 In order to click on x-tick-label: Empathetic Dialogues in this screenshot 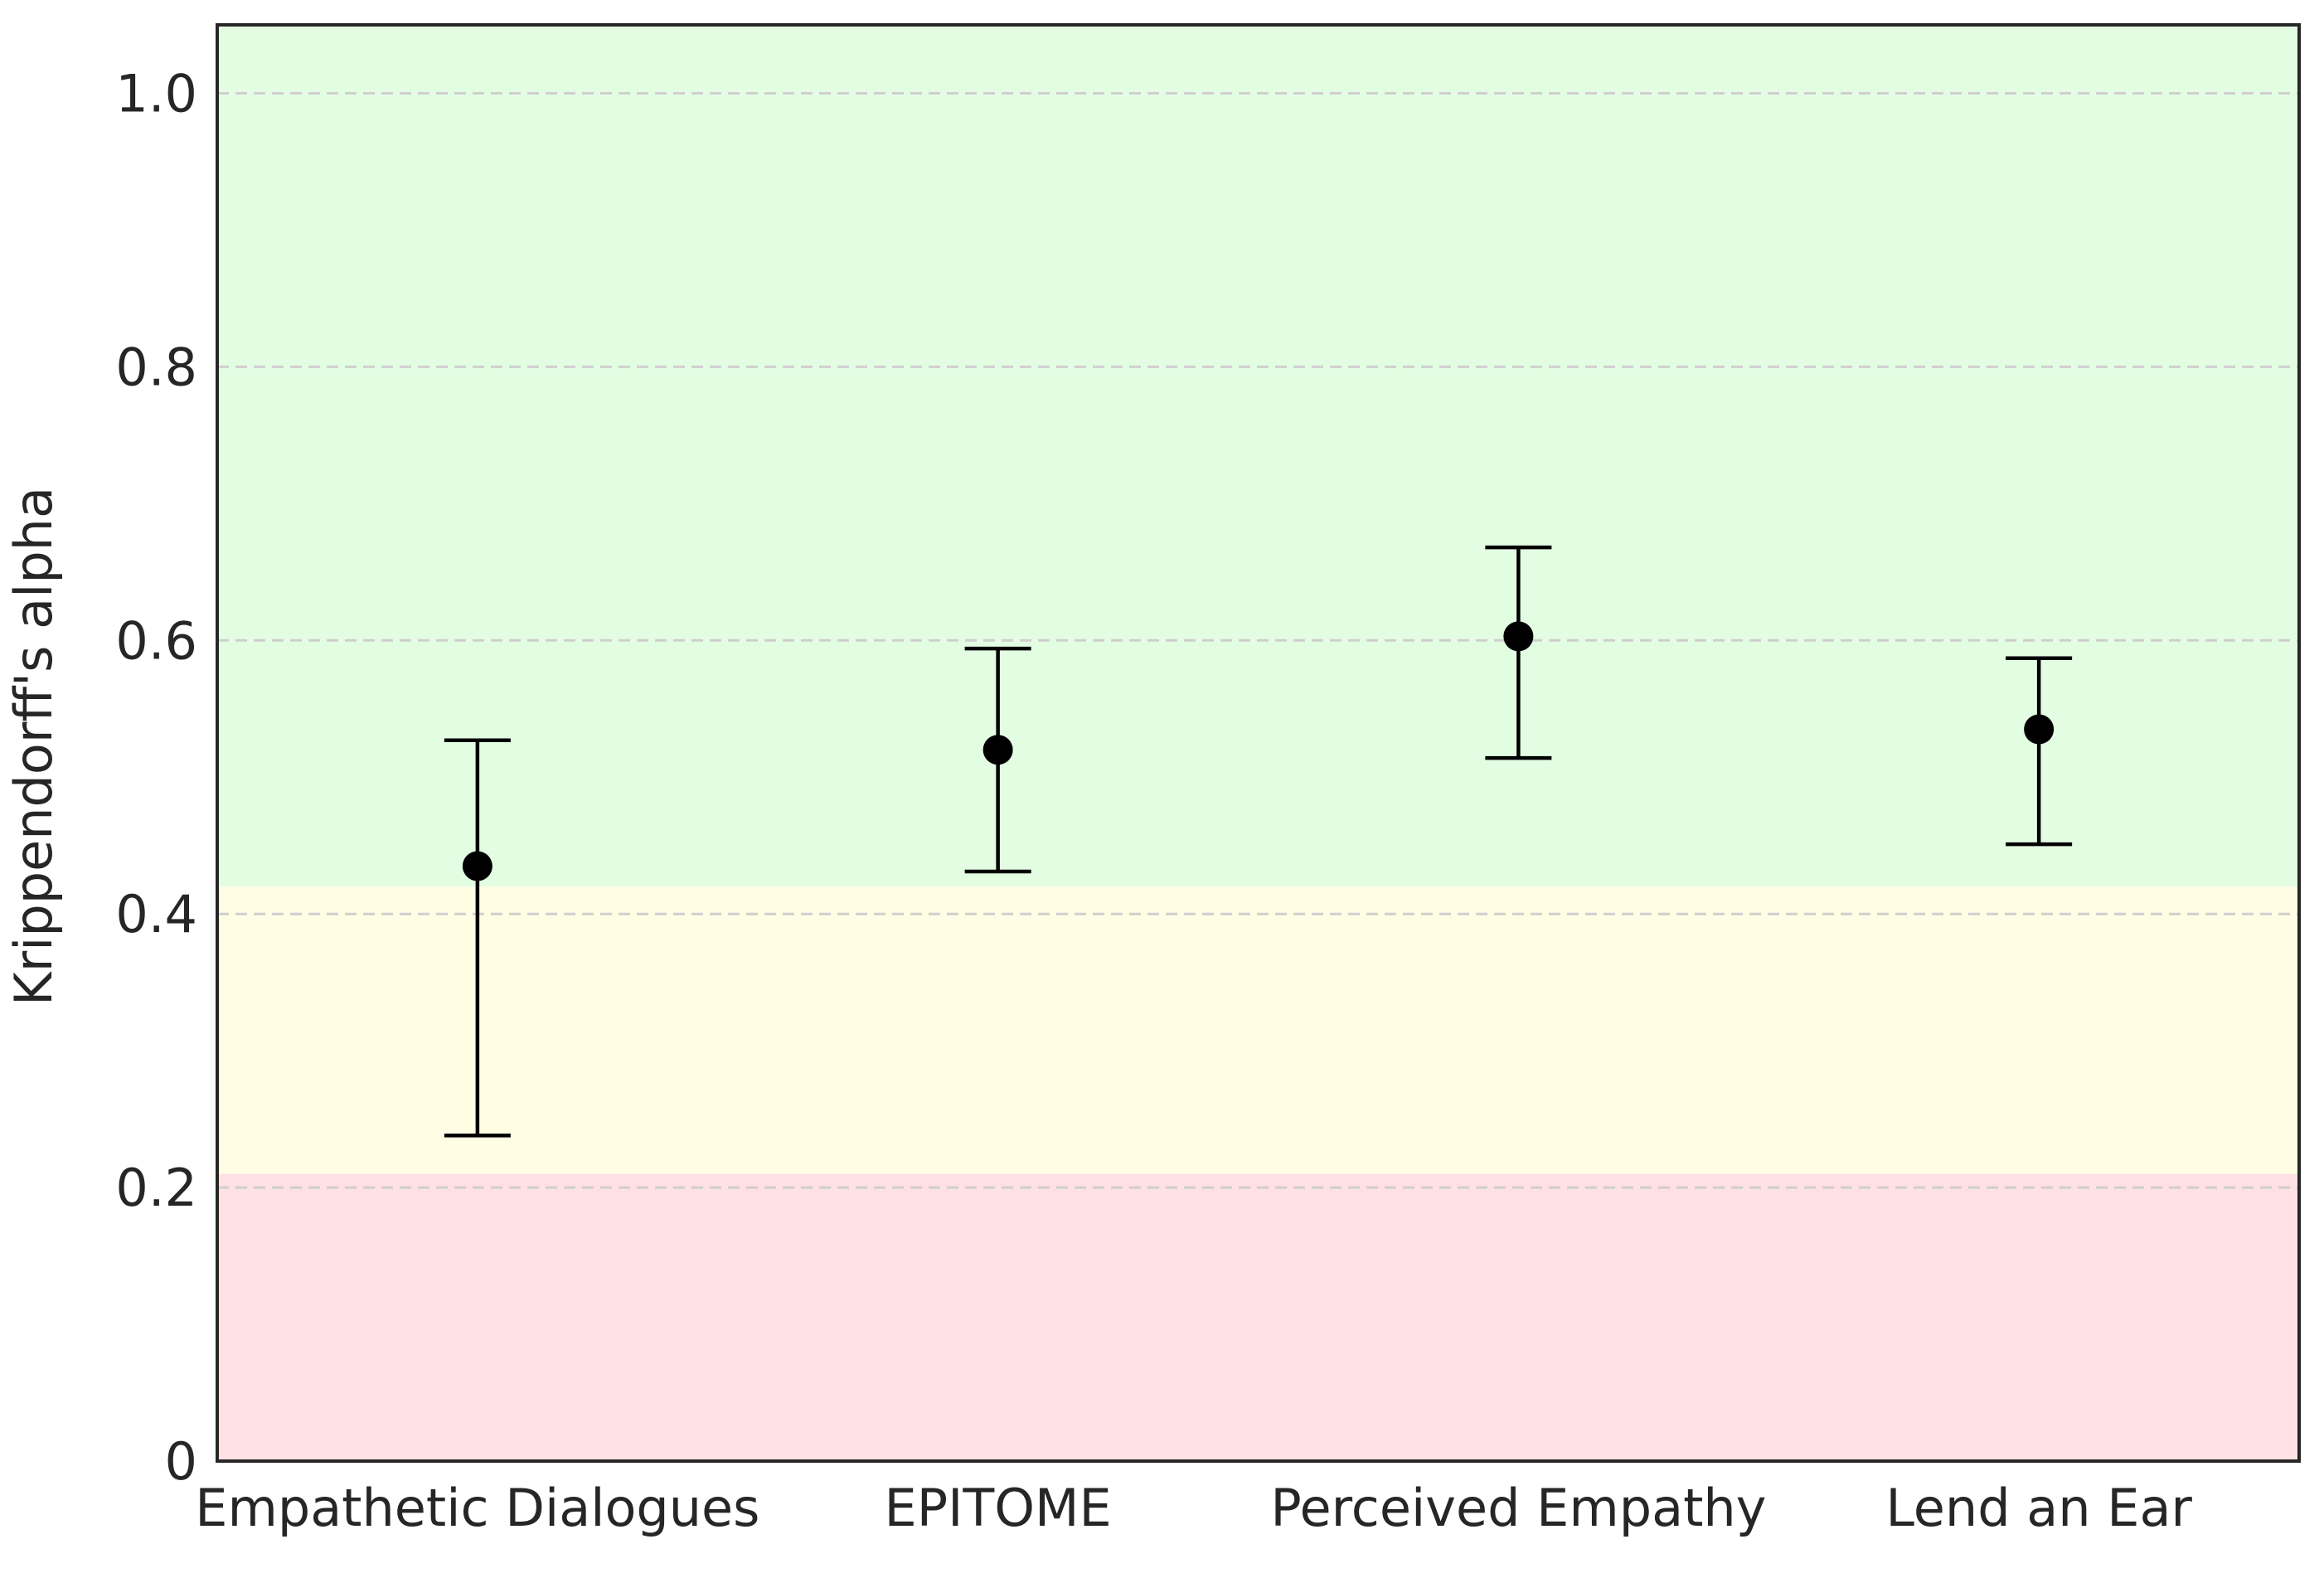, I will do `click(477, 1508)`.